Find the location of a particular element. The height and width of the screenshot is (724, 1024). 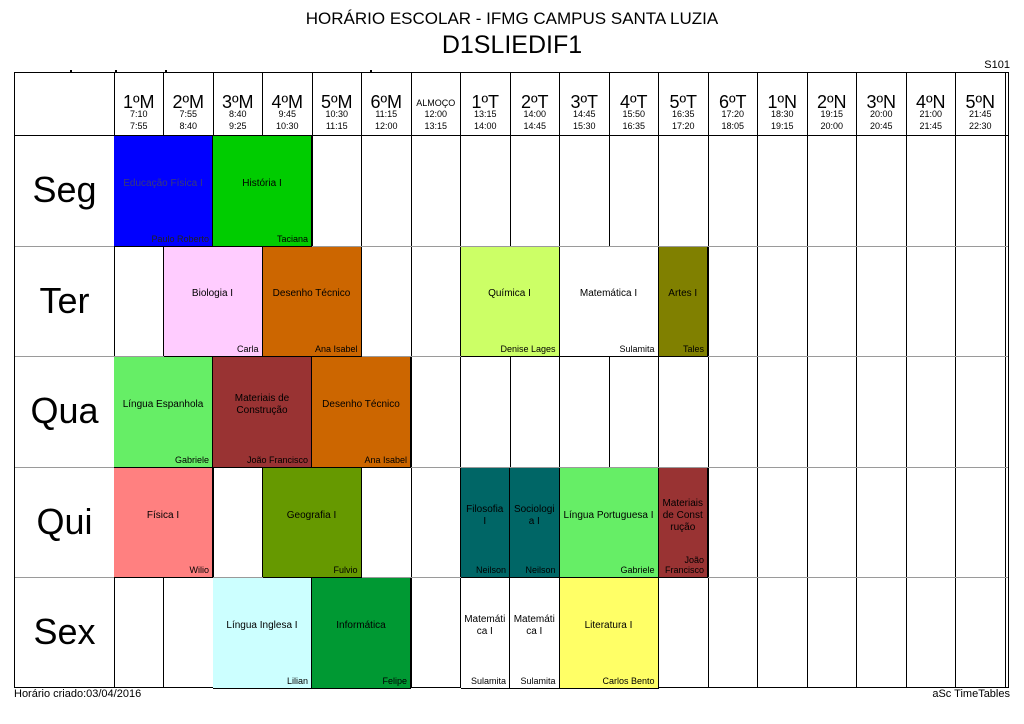

period-name: 3ºT is located at coordinates (584, 102).